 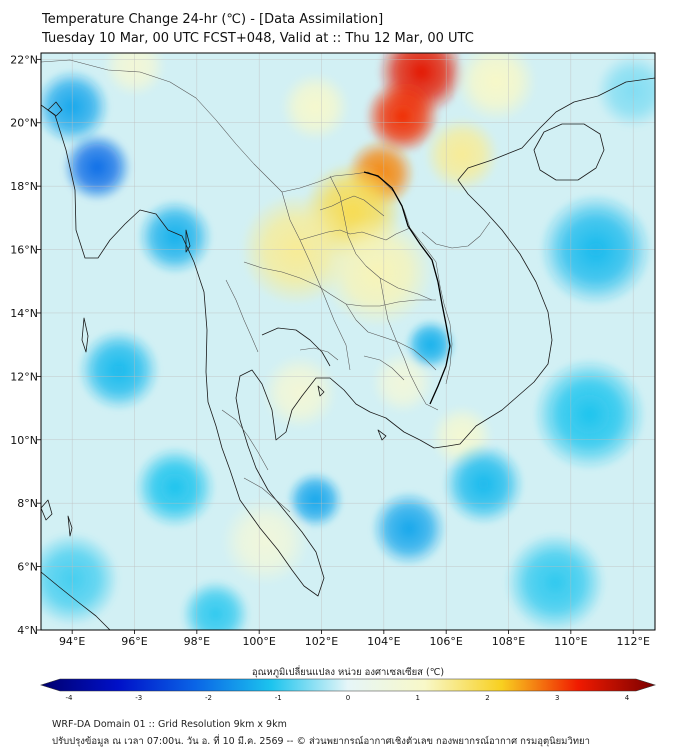 I want to click on thailand-border, so click(x=407, y=288).